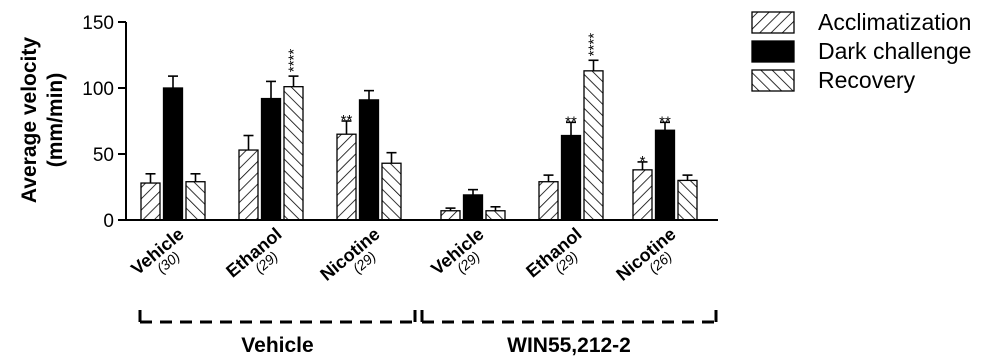  What do you see at coordinates (867, 80) in the screenshot?
I see `legend-label: Recovery` at bounding box center [867, 80].